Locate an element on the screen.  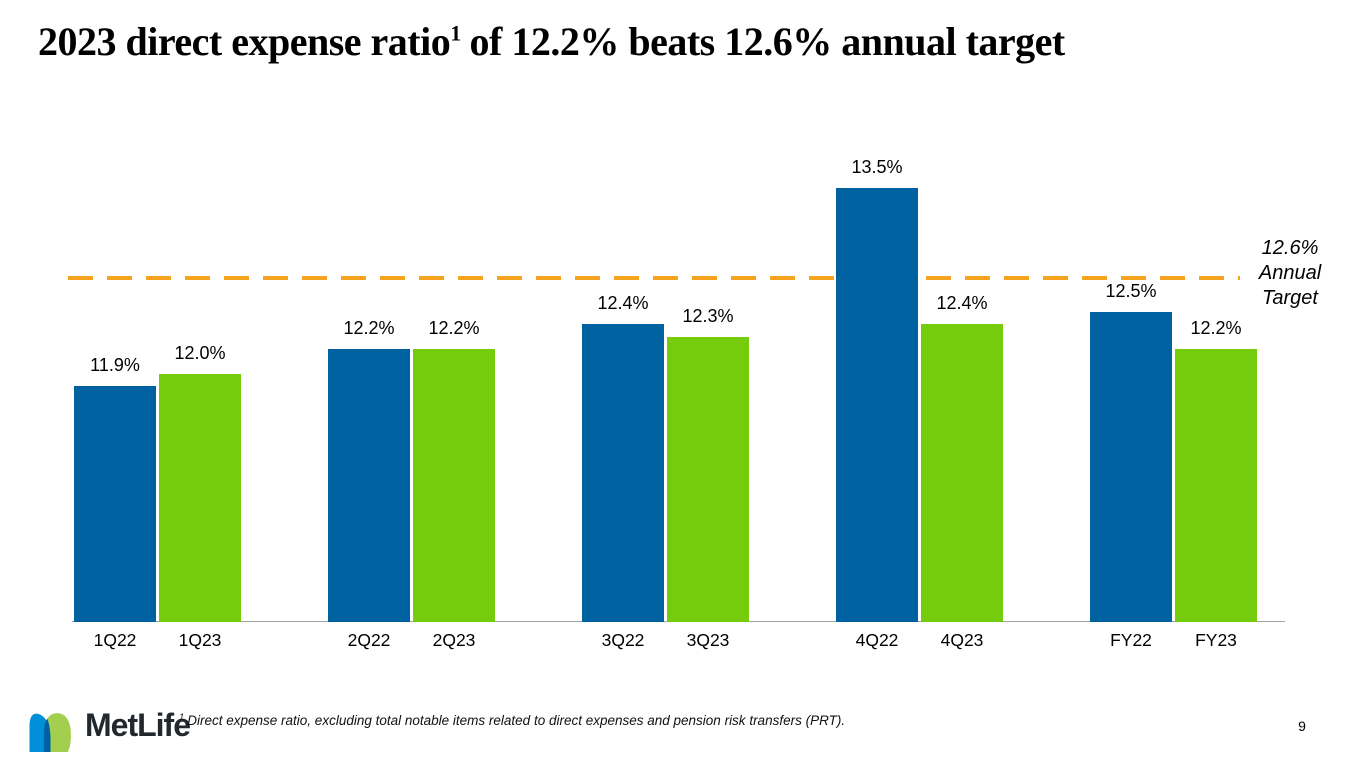
bar-value-label-1Q22: 11.9% is located at coordinates (115, 365).